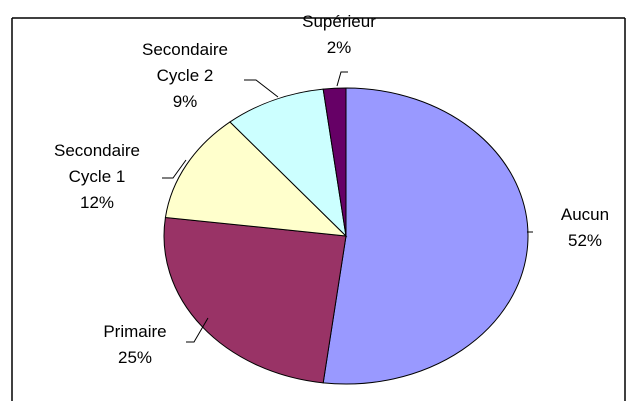  Describe the element at coordinates (96, 163) in the screenshot. I see `category-label: Secondaire Cycle 1` at that location.